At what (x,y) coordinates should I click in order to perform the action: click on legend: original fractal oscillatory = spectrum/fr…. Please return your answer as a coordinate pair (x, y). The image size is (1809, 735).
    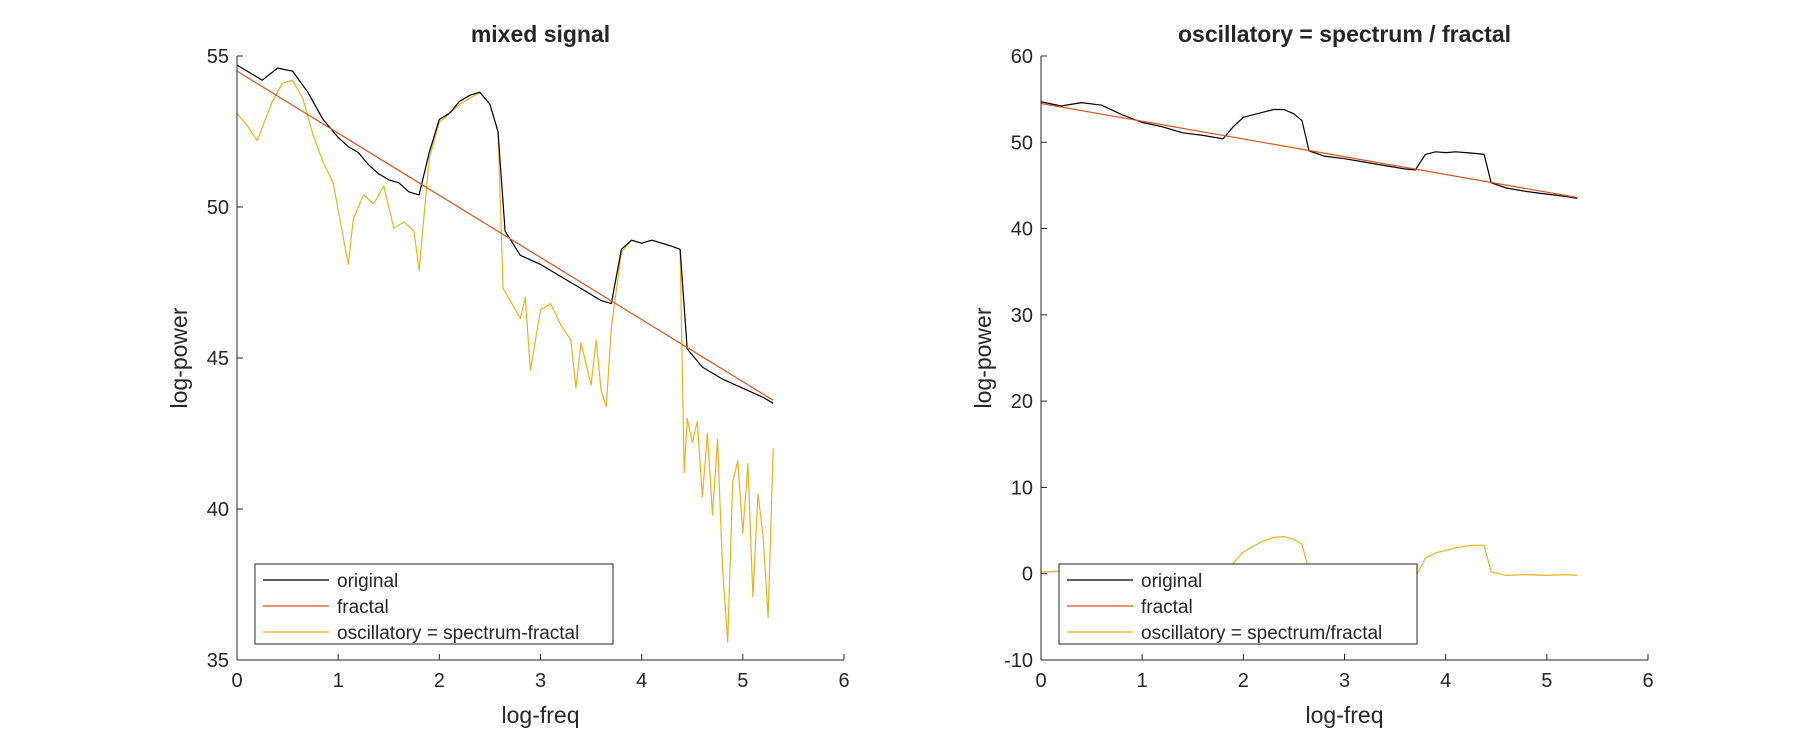
    Looking at the image, I should click on (1238, 604).